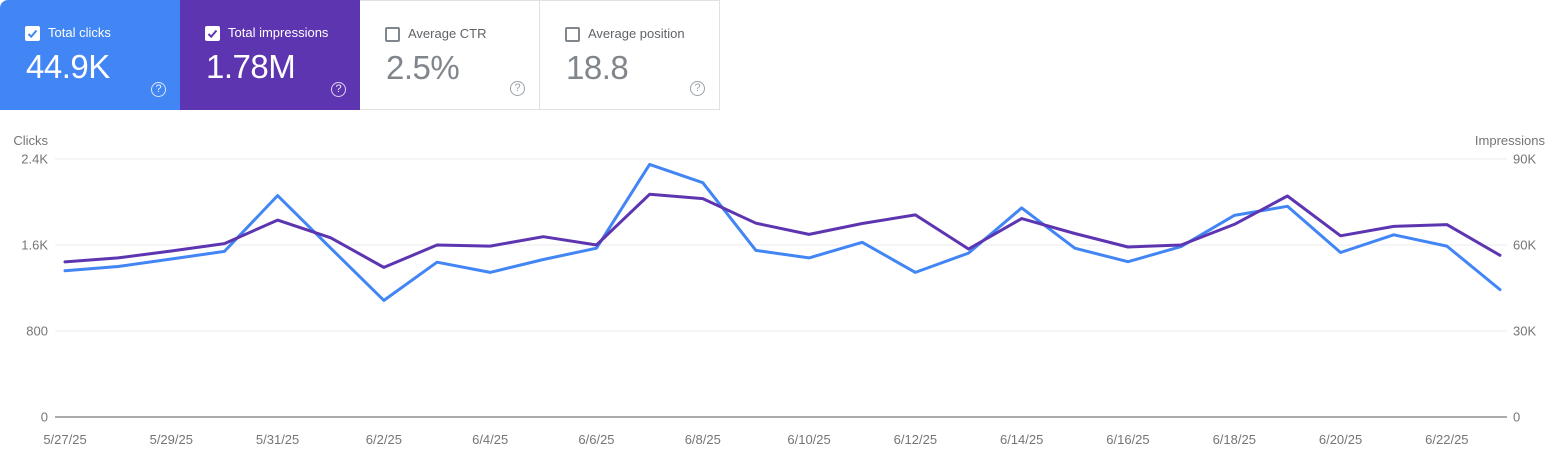 This screenshot has height=471, width=1557. I want to click on x-axis-date-label: 6/20/25, so click(1340, 439).